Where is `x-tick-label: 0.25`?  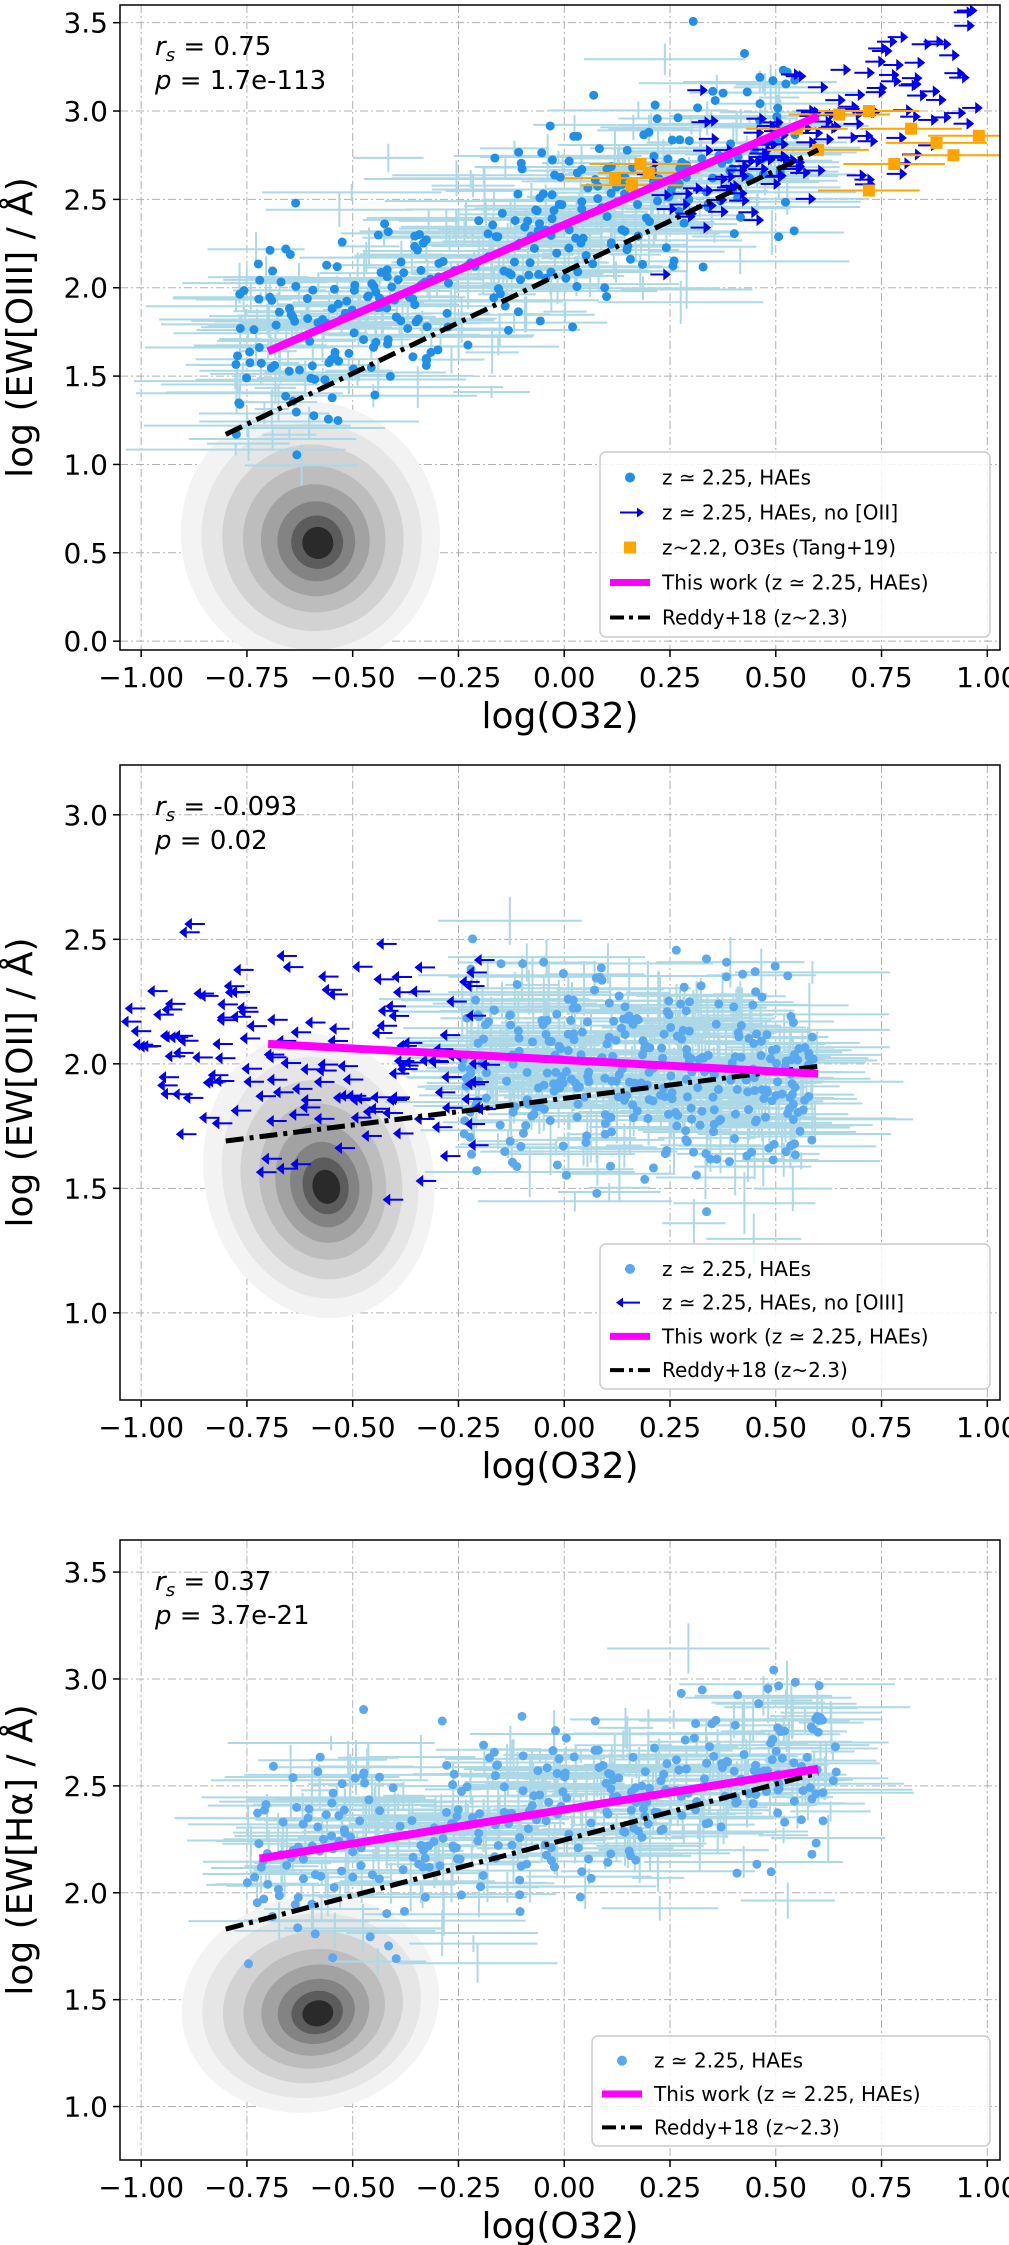
x-tick-label: 0.25 is located at coordinates (670, 1427).